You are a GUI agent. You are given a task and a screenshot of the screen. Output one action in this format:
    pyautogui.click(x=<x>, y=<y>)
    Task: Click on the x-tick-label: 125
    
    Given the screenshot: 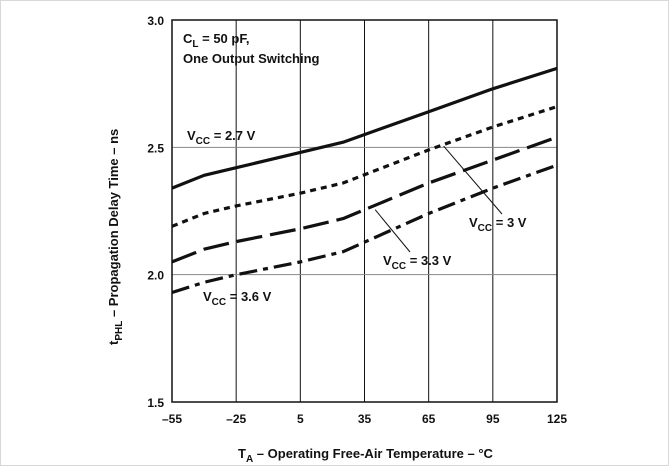 What is the action you would take?
    pyautogui.click(x=557, y=419)
    